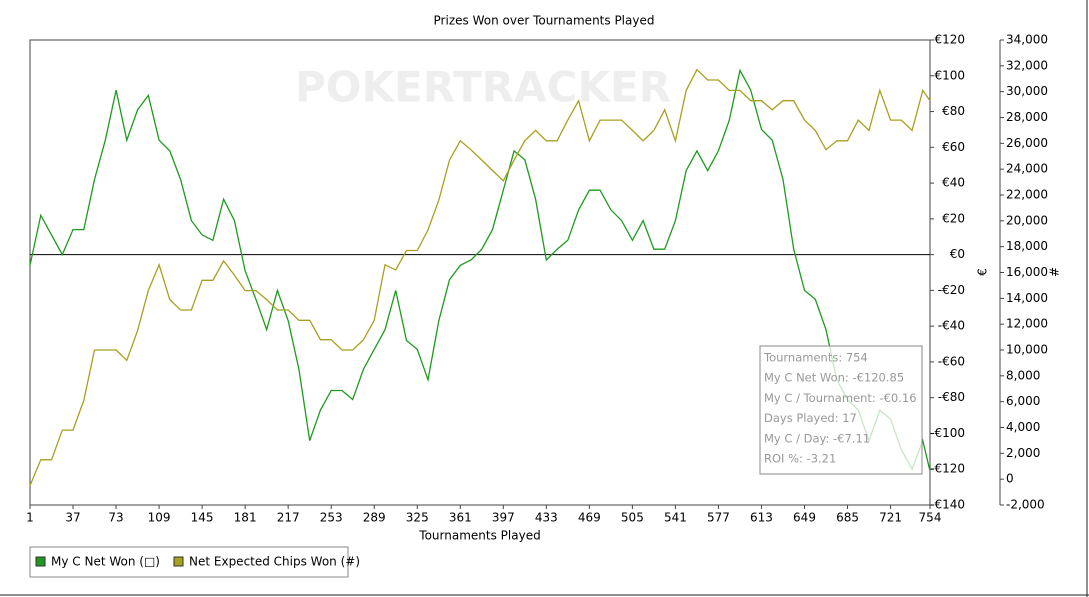 This screenshot has height=597, width=1089. What do you see at coordinates (949, 75) in the screenshot?
I see `y-tick-label: €100` at bounding box center [949, 75].